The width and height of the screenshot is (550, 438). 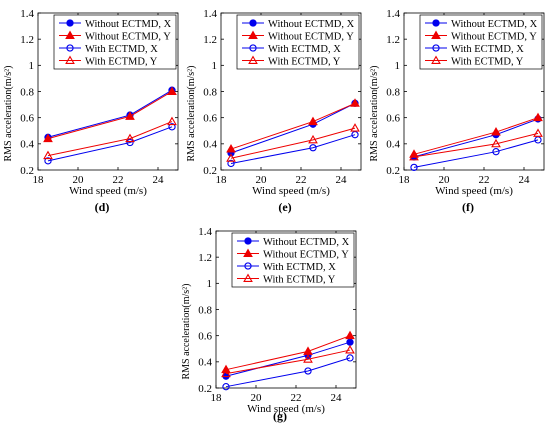 I want to click on panel-label: (d), so click(x=102, y=207).